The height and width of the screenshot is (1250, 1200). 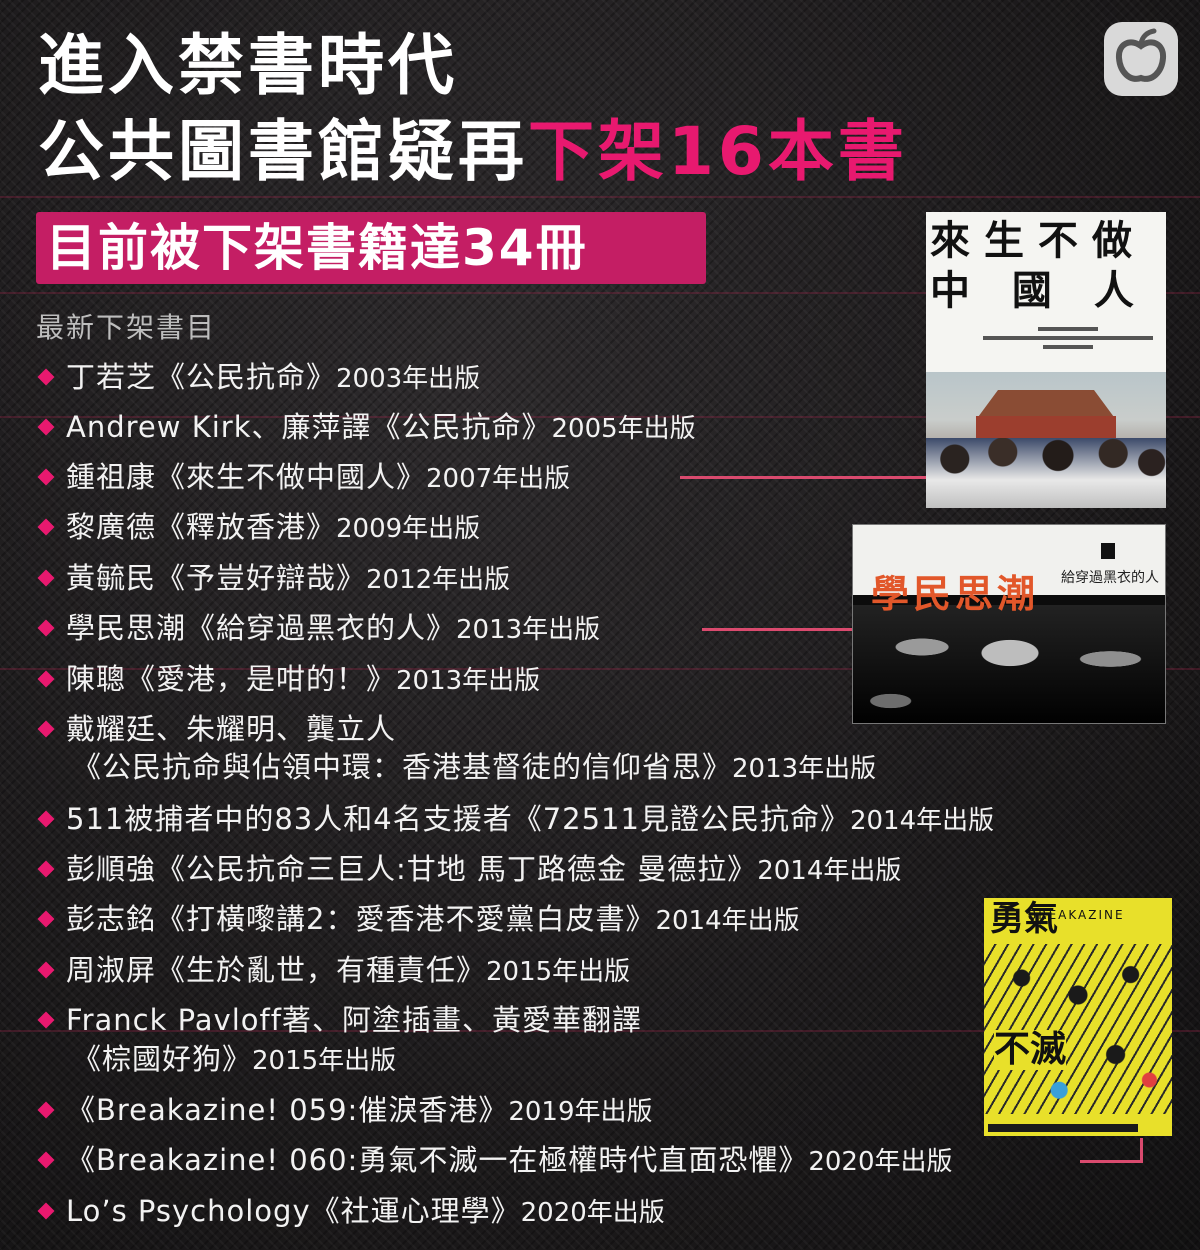 I want to click on book-title: 《Breakazine! 059:催淚香港》, so click(x=287, y=1110).